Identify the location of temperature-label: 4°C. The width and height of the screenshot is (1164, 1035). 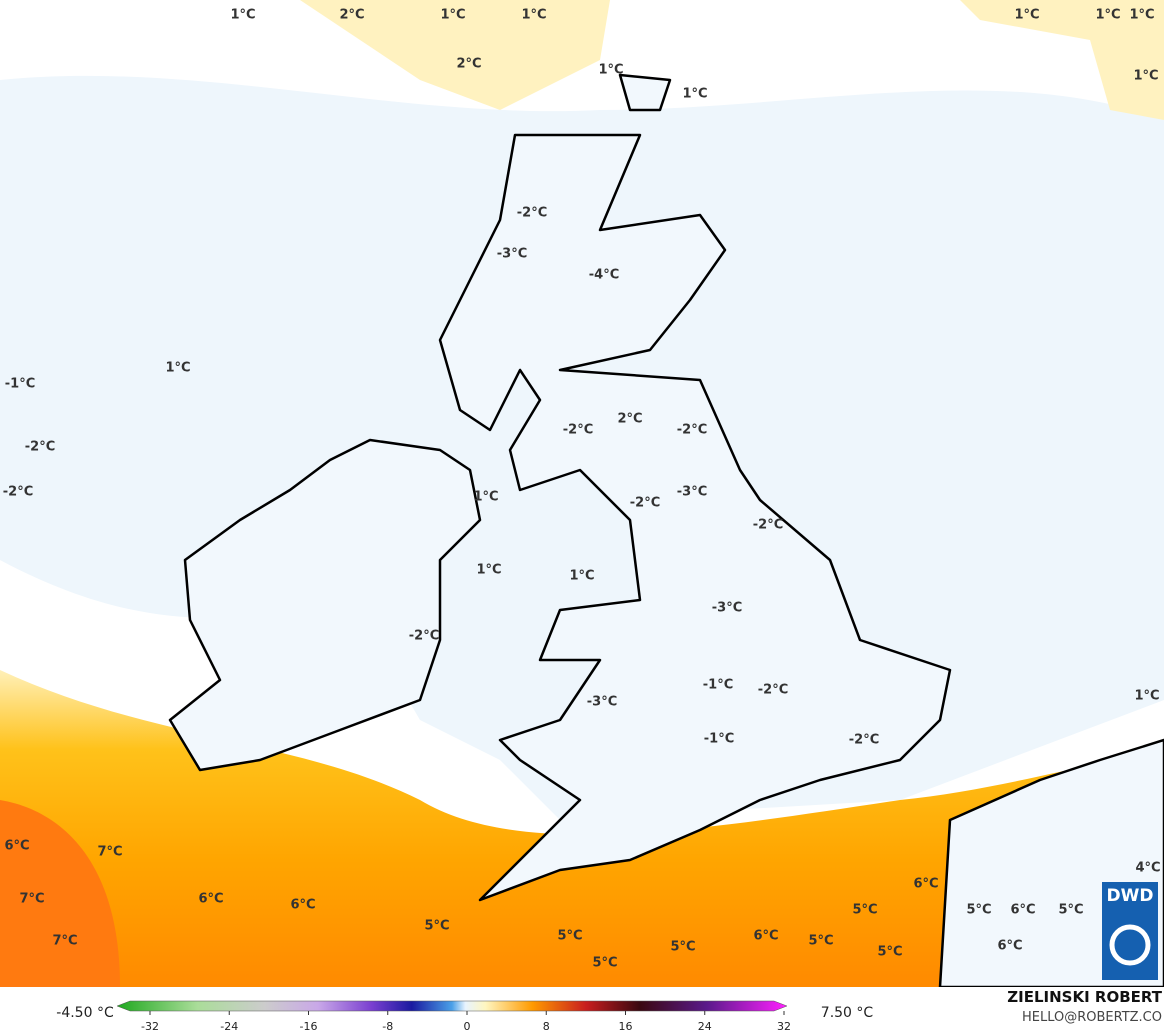
(1147, 868).